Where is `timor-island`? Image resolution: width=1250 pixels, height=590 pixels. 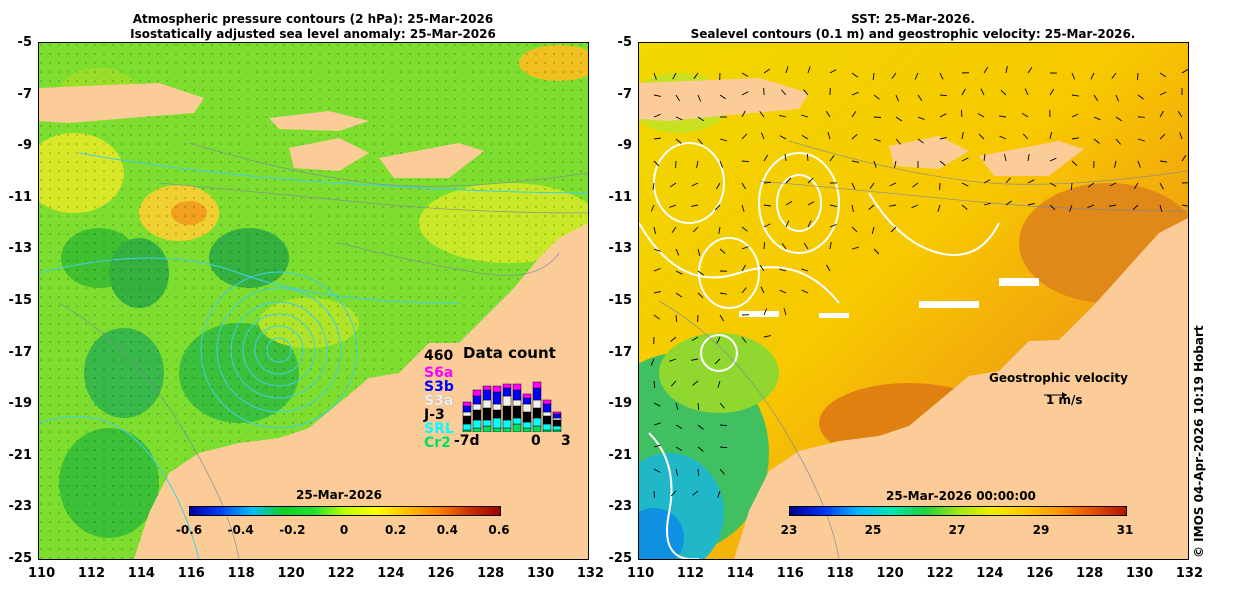
timor-island is located at coordinates (431, 160).